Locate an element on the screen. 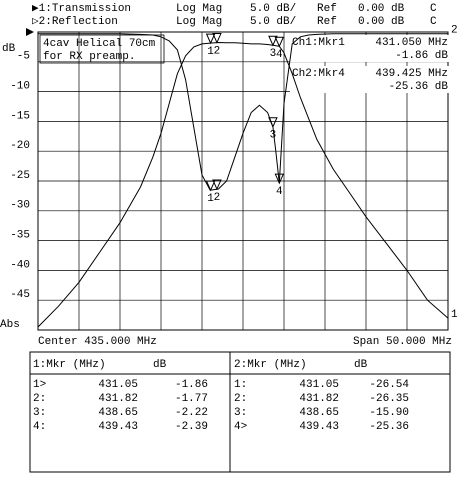  table-header: 1:Mkr (MHz) is located at coordinates (69, 365).